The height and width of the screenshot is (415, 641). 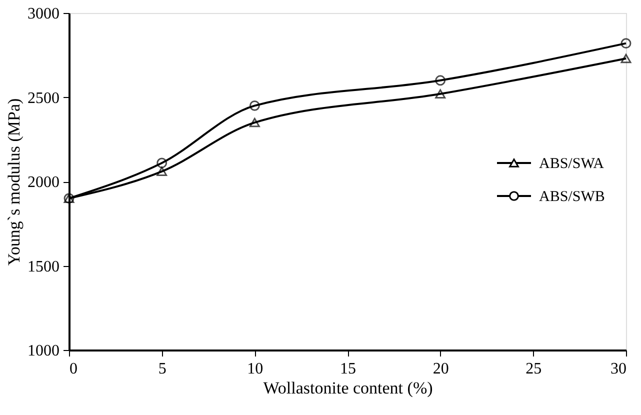 What do you see at coordinates (348, 388) in the screenshot?
I see `x-axis-title: Wollastonite content (%)` at bounding box center [348, 388].